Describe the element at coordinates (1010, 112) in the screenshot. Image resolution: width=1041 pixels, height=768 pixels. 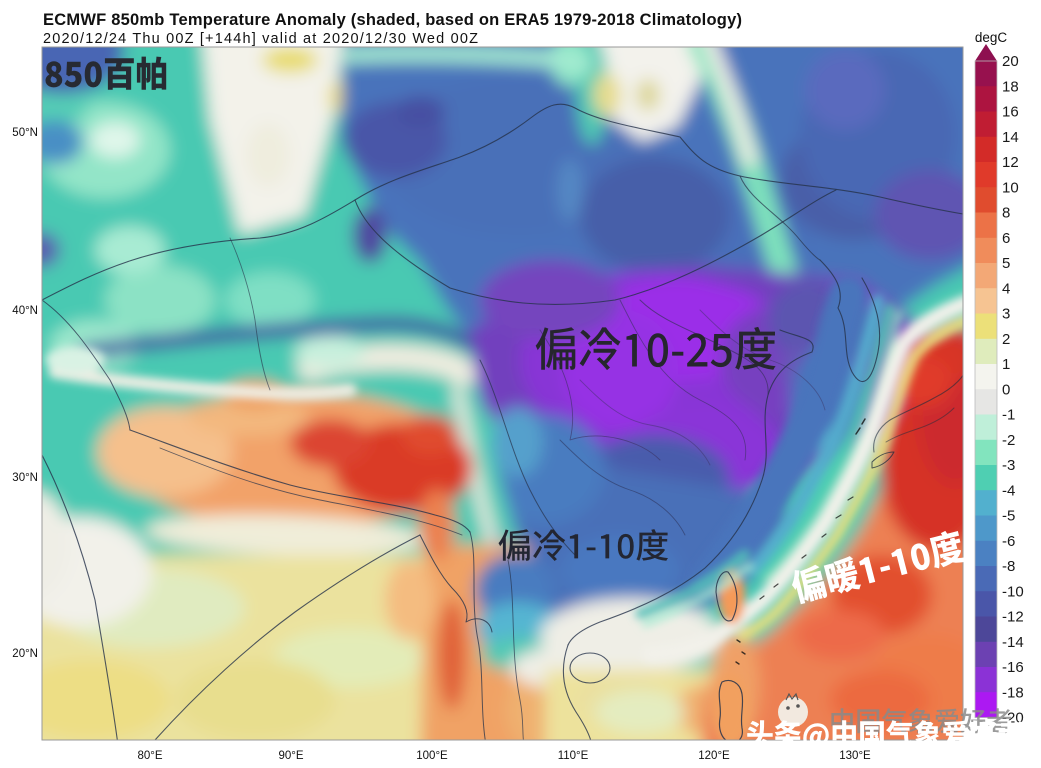
I see `svg-text: 16` at that location.